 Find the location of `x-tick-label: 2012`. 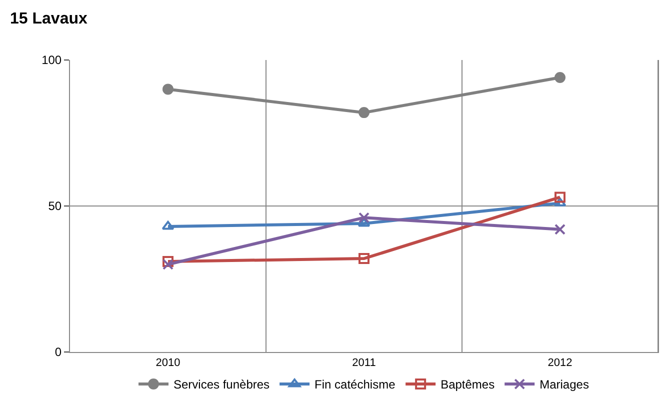

x-tick-label: 2012 is located at coordinates (560, 363).